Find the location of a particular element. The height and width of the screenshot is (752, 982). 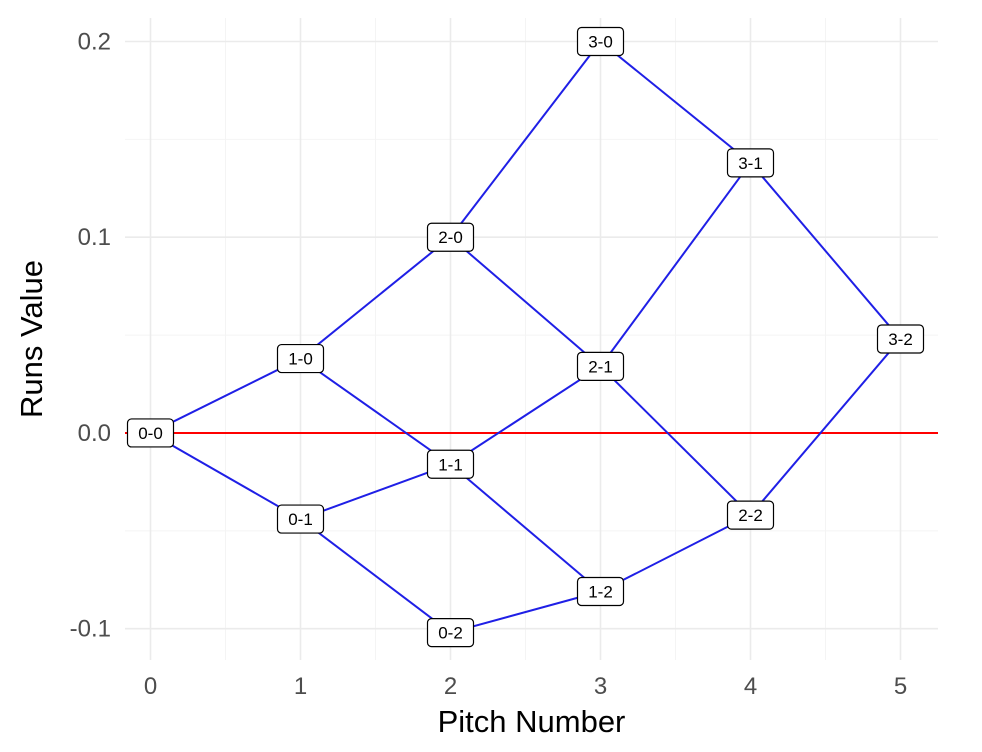

node-label: 3-0 is located at coordinates (600, 41).